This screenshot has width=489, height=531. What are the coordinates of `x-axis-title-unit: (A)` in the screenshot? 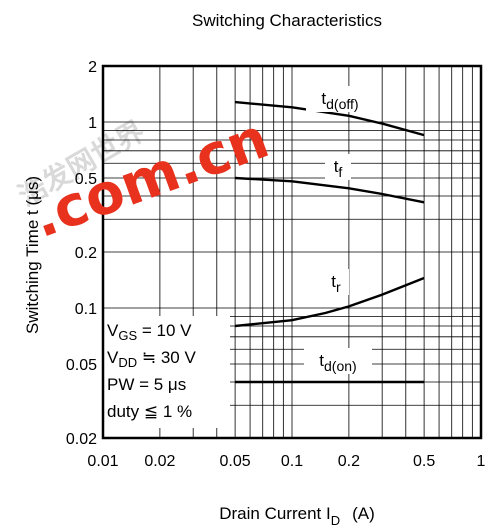 It's located at (363, 513).